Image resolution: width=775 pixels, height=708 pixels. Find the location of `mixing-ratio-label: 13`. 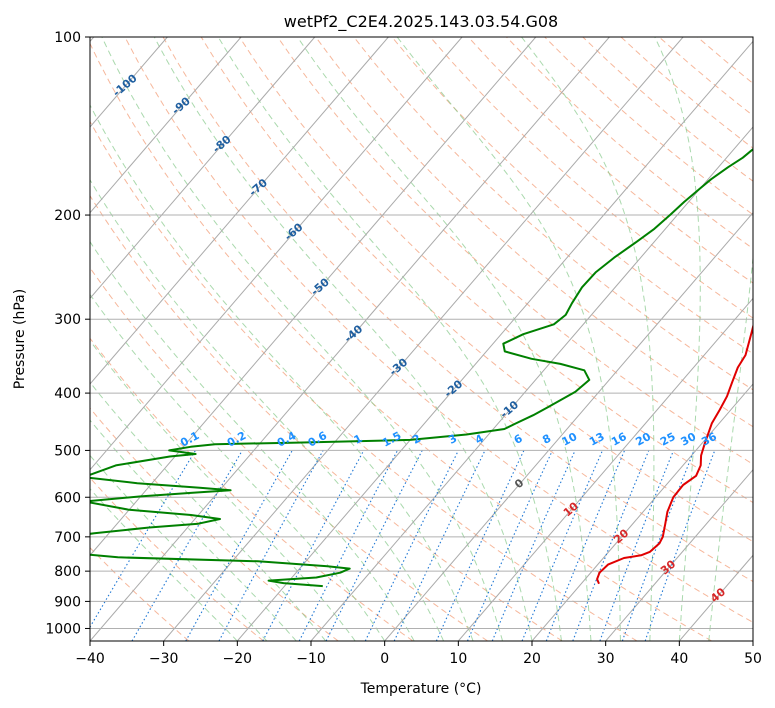

mixing-ratio-label: 13 is located at coordinates (597, 439).